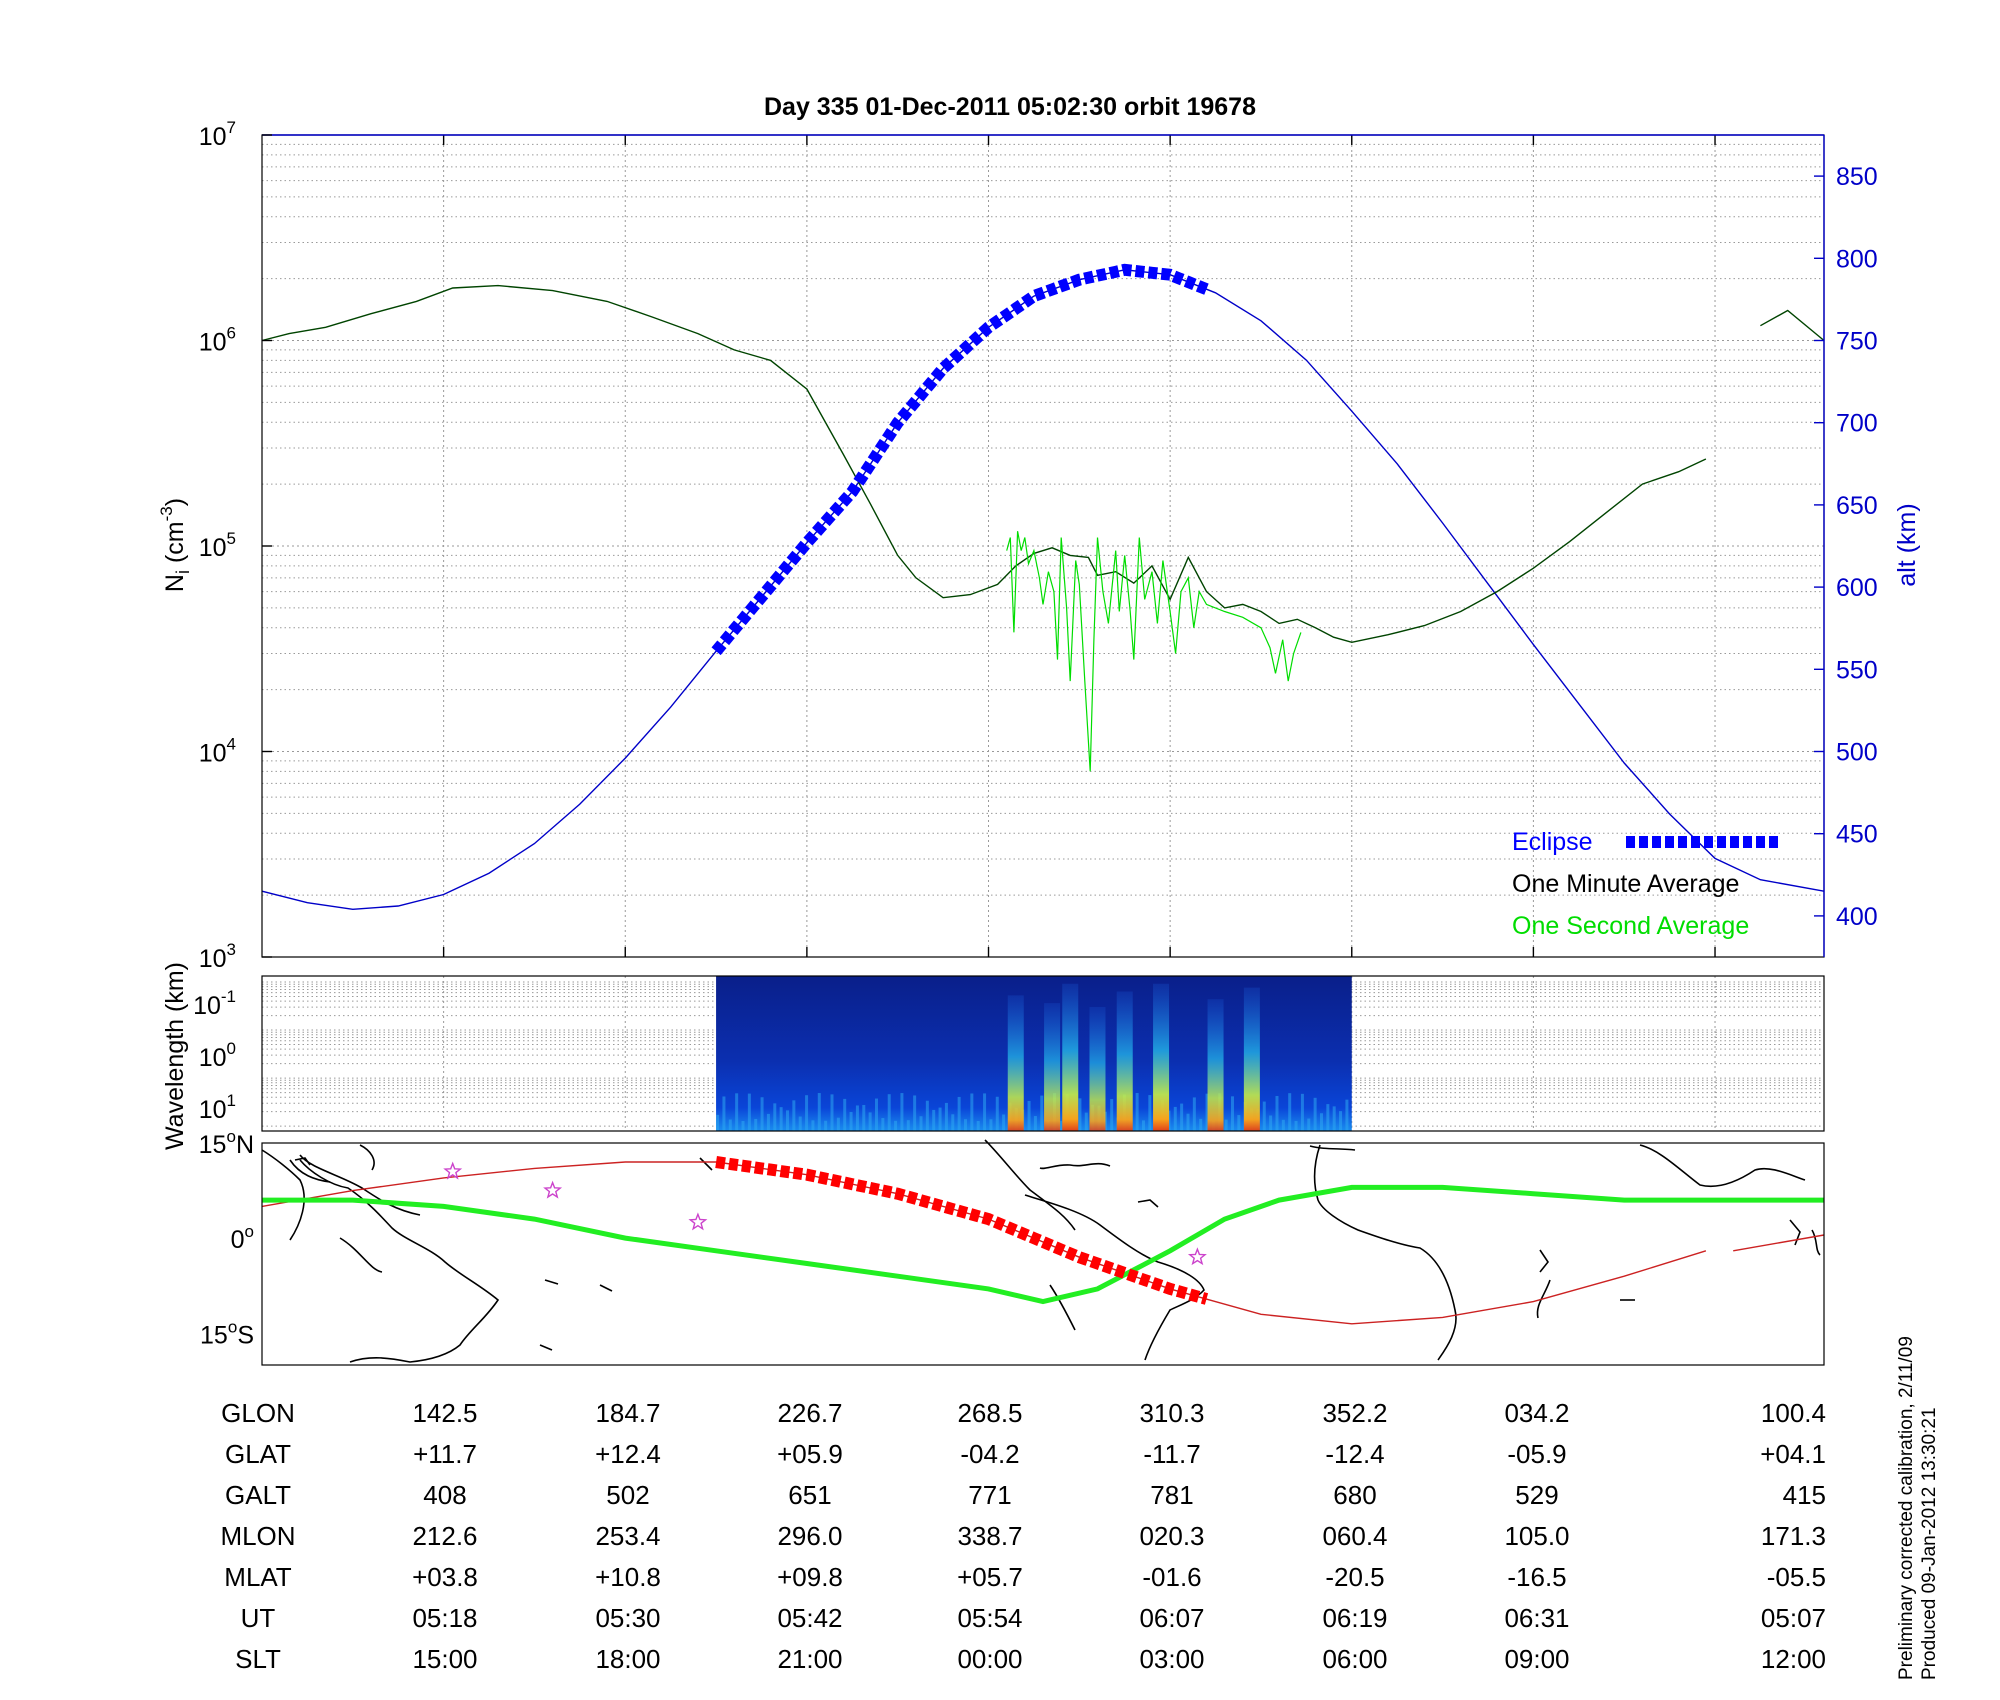 Image resolution: width=2000 pixels, height=1700 pixels. I want to click on table-cell: +05.9, so click(810, 1454).